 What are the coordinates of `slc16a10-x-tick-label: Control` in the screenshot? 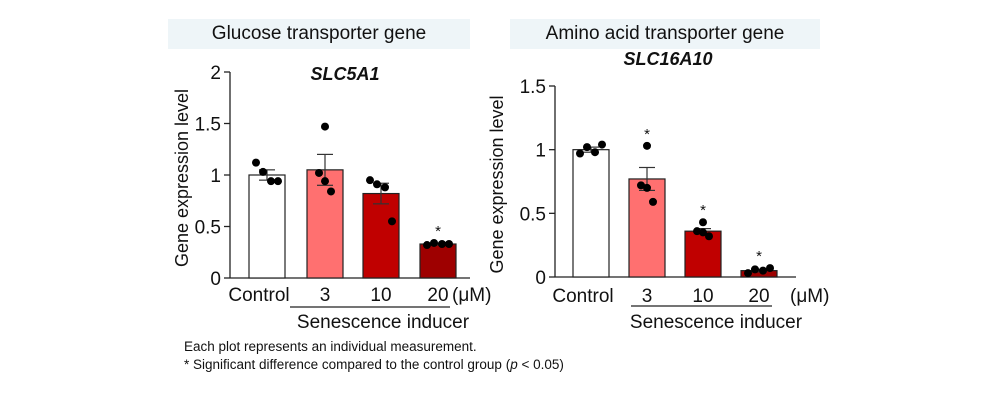 It's located at (582, 296).